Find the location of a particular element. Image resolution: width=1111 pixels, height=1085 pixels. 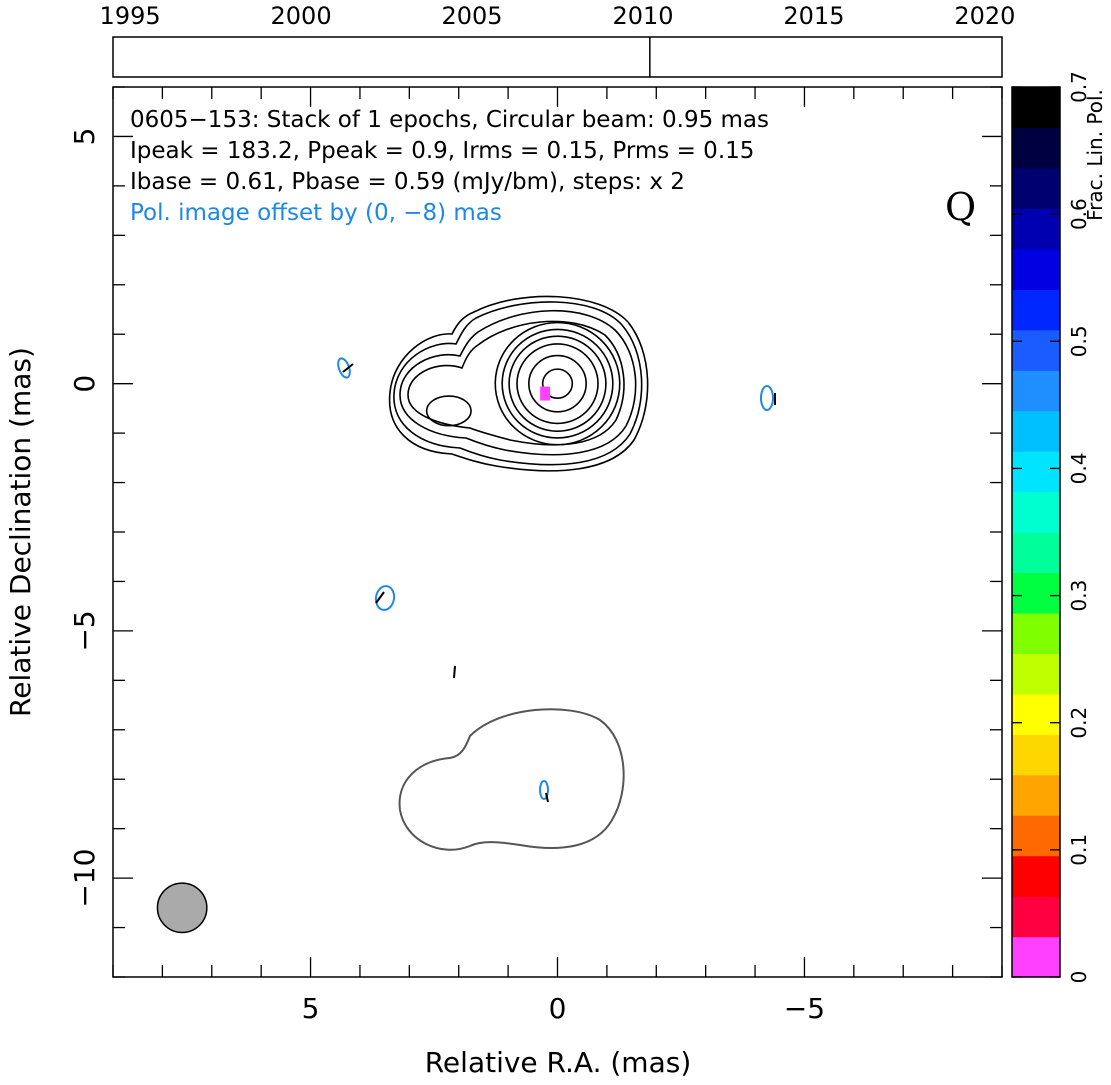

y-axis-label: Relative Declination (mas) is located at coordinates (20, 532).